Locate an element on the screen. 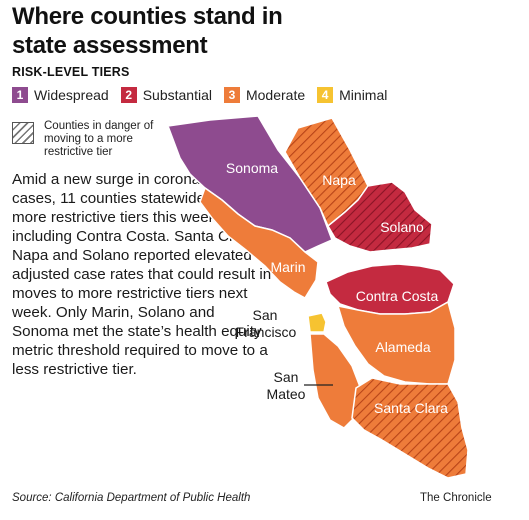  label-sonoma: Sonoma is located at coordinates (252, 168).